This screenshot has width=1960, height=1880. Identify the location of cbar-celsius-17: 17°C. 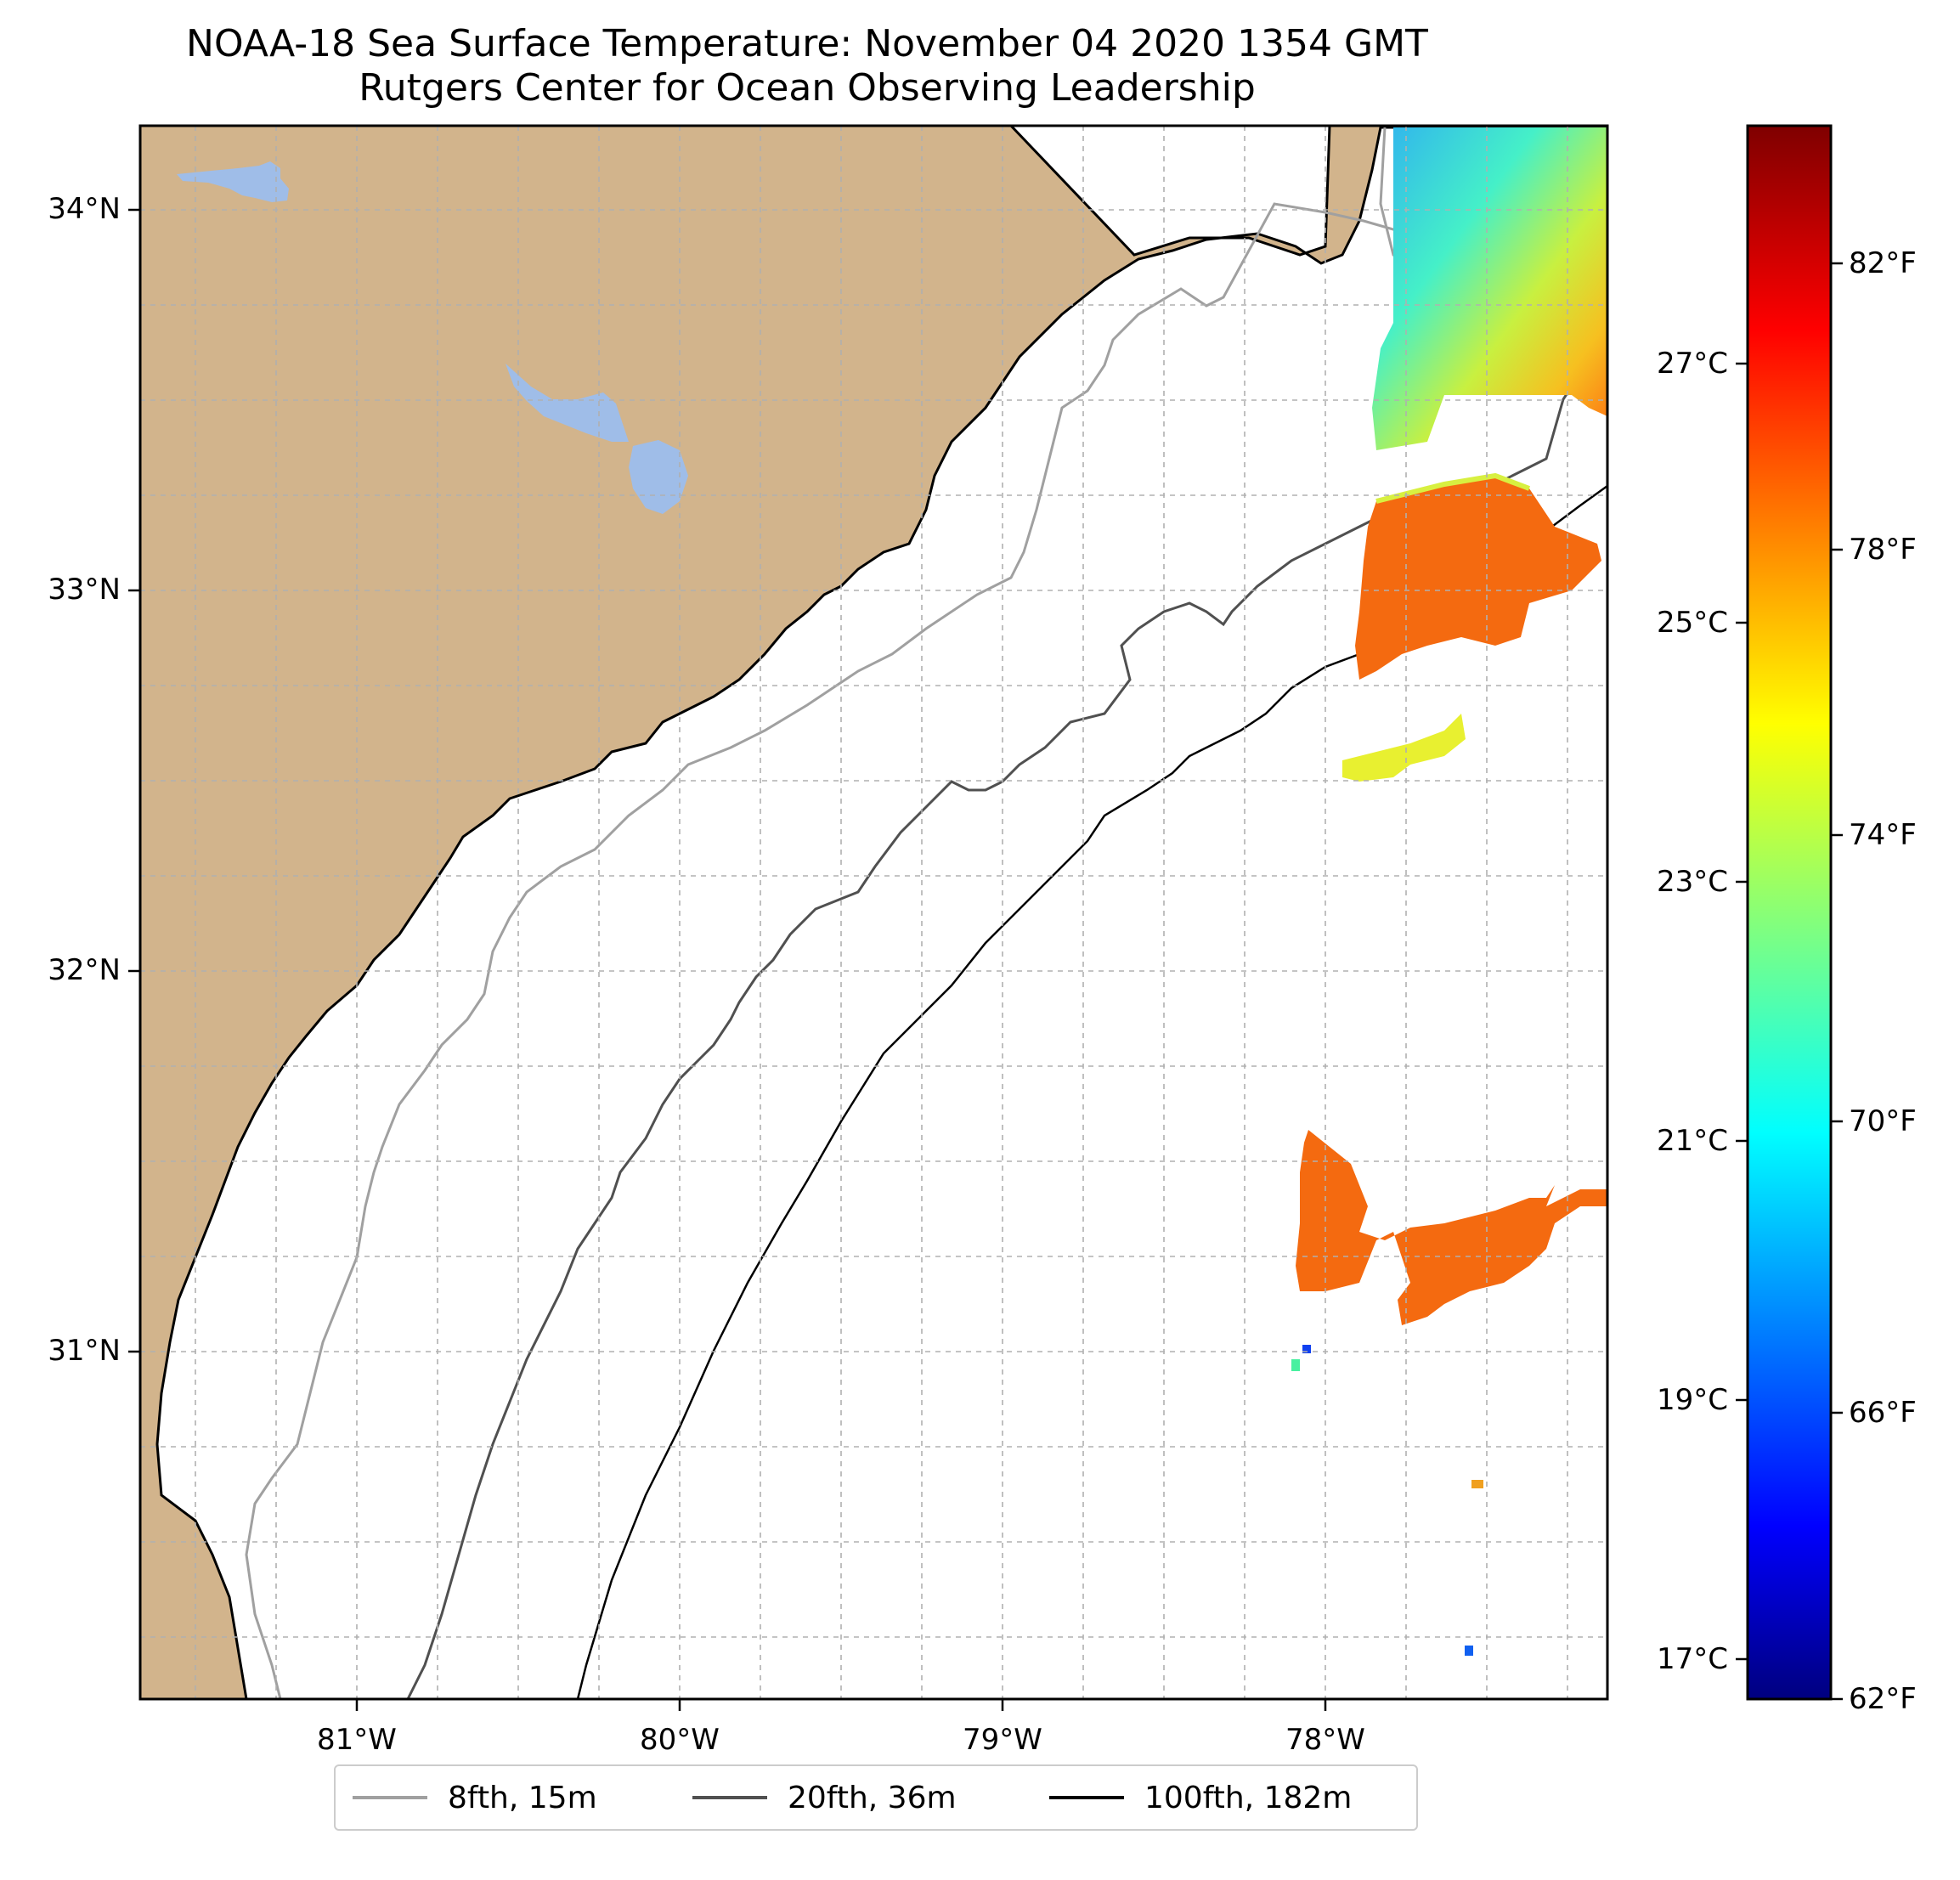
(1692, 1659).